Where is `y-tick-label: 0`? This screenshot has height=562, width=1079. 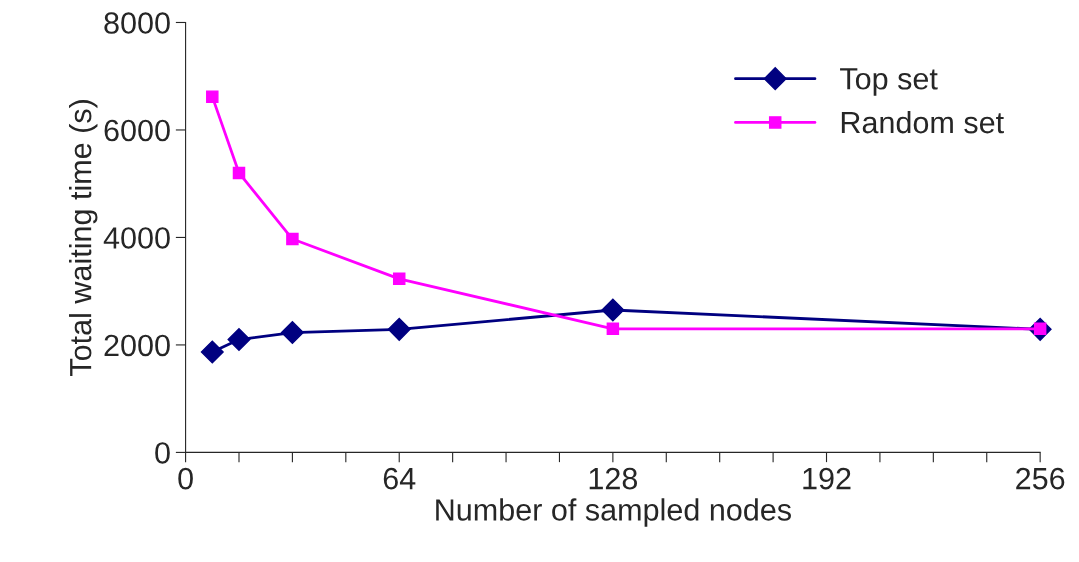
y-tick-label: 0 is located at coordinates (162, 453).